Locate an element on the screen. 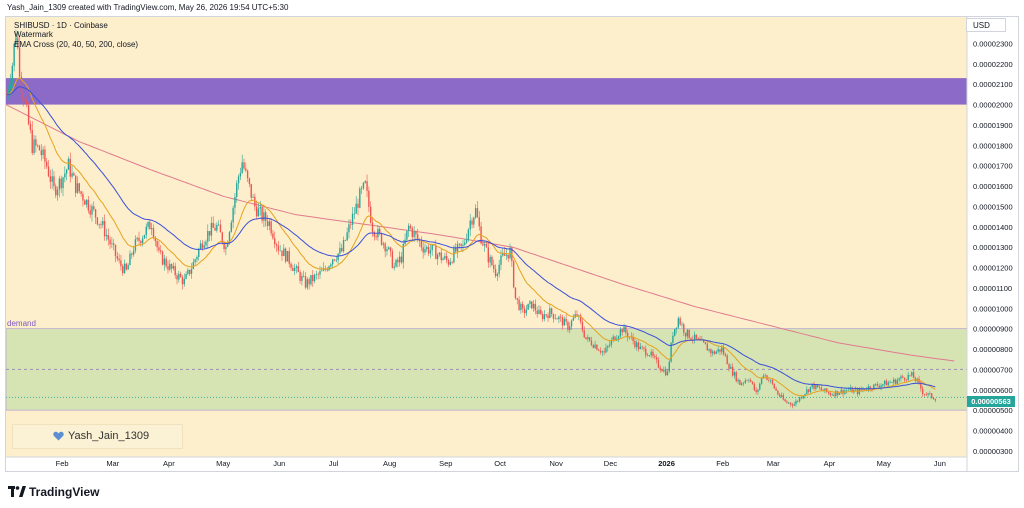  time-tick-label: Nov is located at coordinates (557, 463).